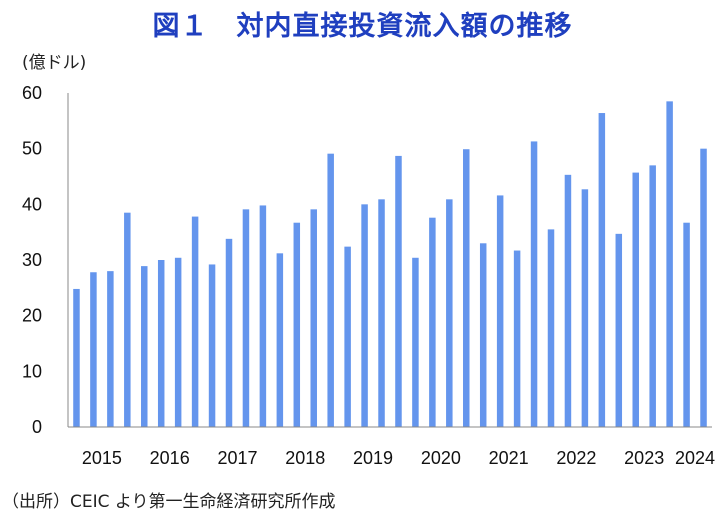 This screenshot has width=725, height=521. I want to click on bar-2016Q3, so click(178, 342).